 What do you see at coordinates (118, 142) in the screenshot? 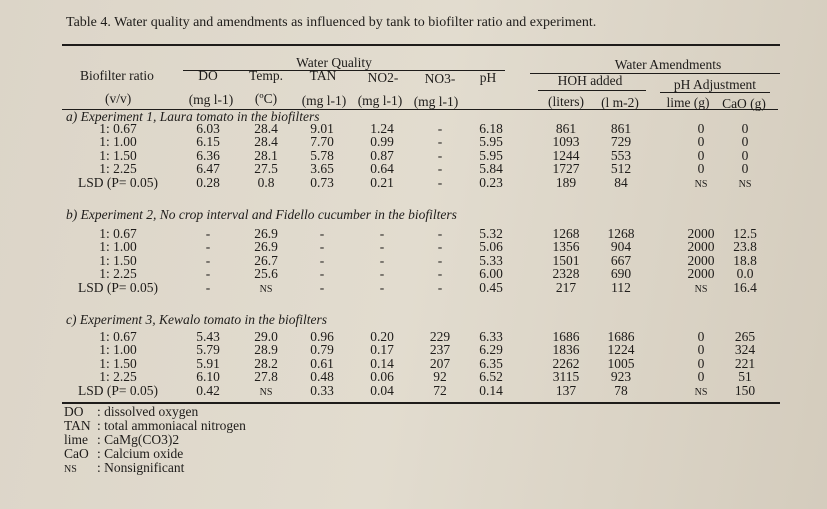
I see `cell-ratio: 1: 1.00` at bounding box center [118, 142].